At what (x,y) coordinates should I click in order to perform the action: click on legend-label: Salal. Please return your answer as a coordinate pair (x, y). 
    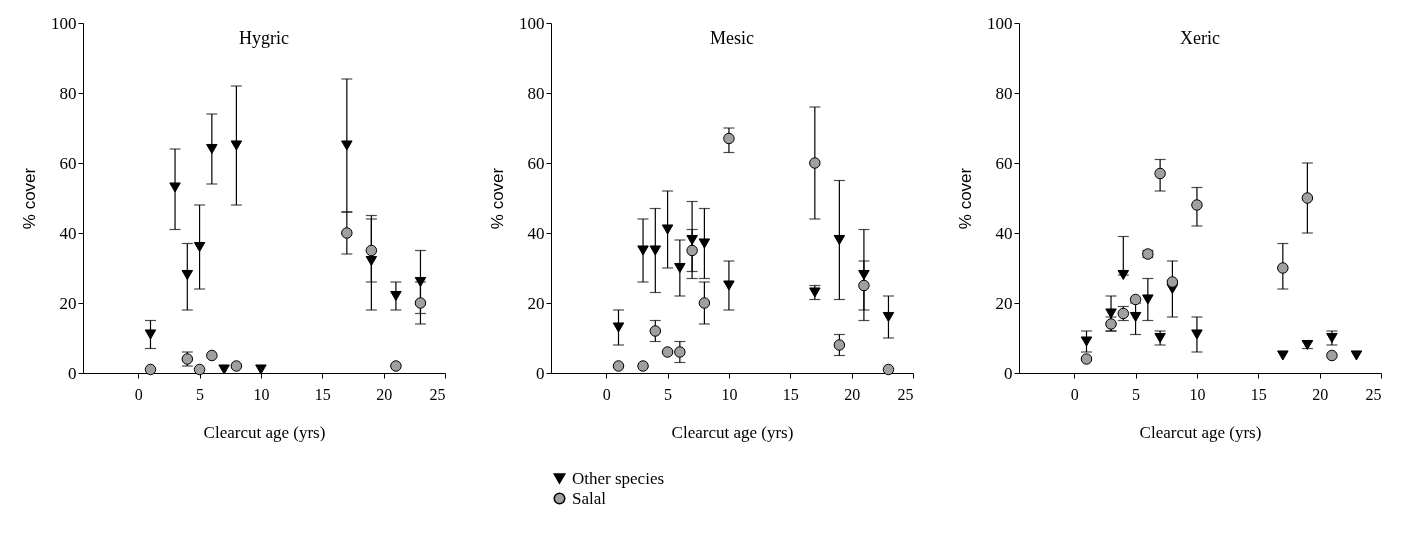
    Looking at the image, I should click on (589, 498).